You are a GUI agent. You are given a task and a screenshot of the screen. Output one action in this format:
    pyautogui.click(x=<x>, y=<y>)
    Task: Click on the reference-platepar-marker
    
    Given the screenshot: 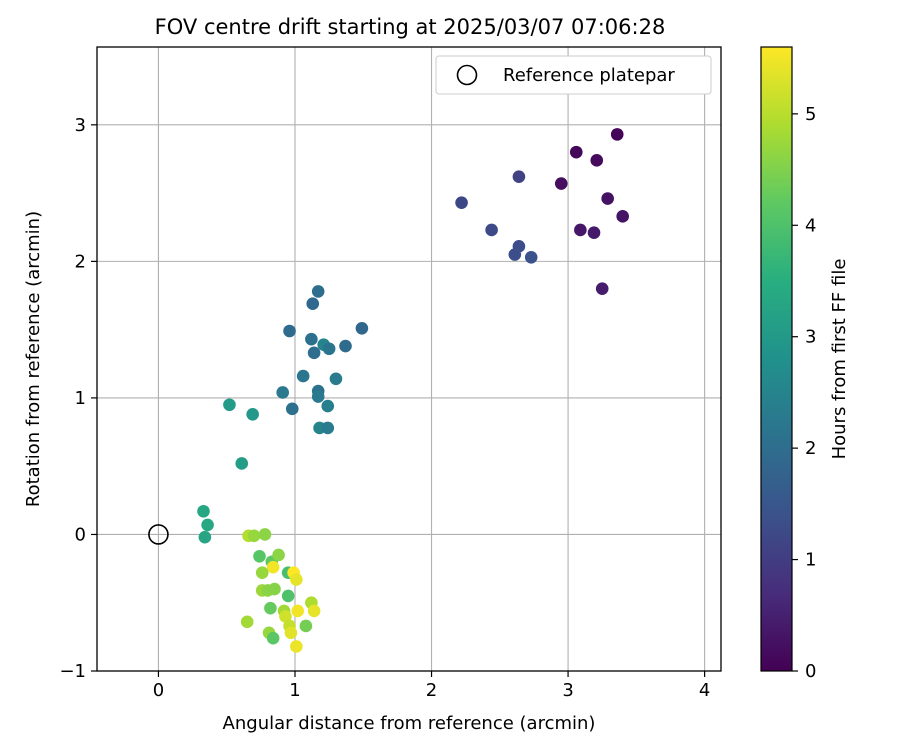 What is the action you would take?
    pyautogui.click(x=158, y=534)
    